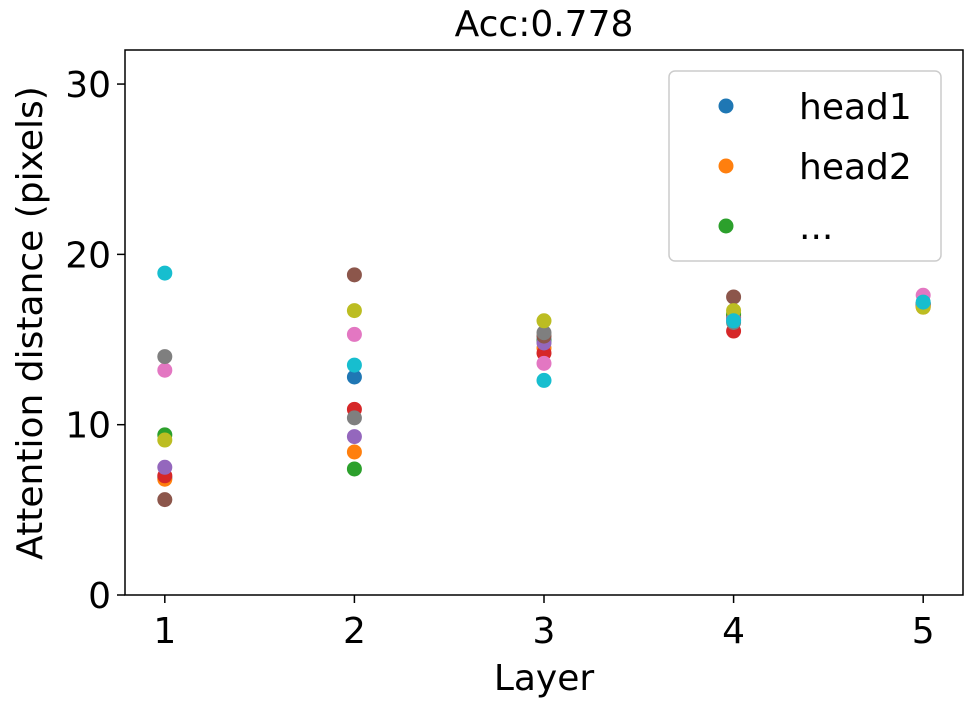 The height and width of the screenshot is (703, 970). Describe the element at coordinates (855, 167) in the screenshot. I see `legend-label: head2` at that location.